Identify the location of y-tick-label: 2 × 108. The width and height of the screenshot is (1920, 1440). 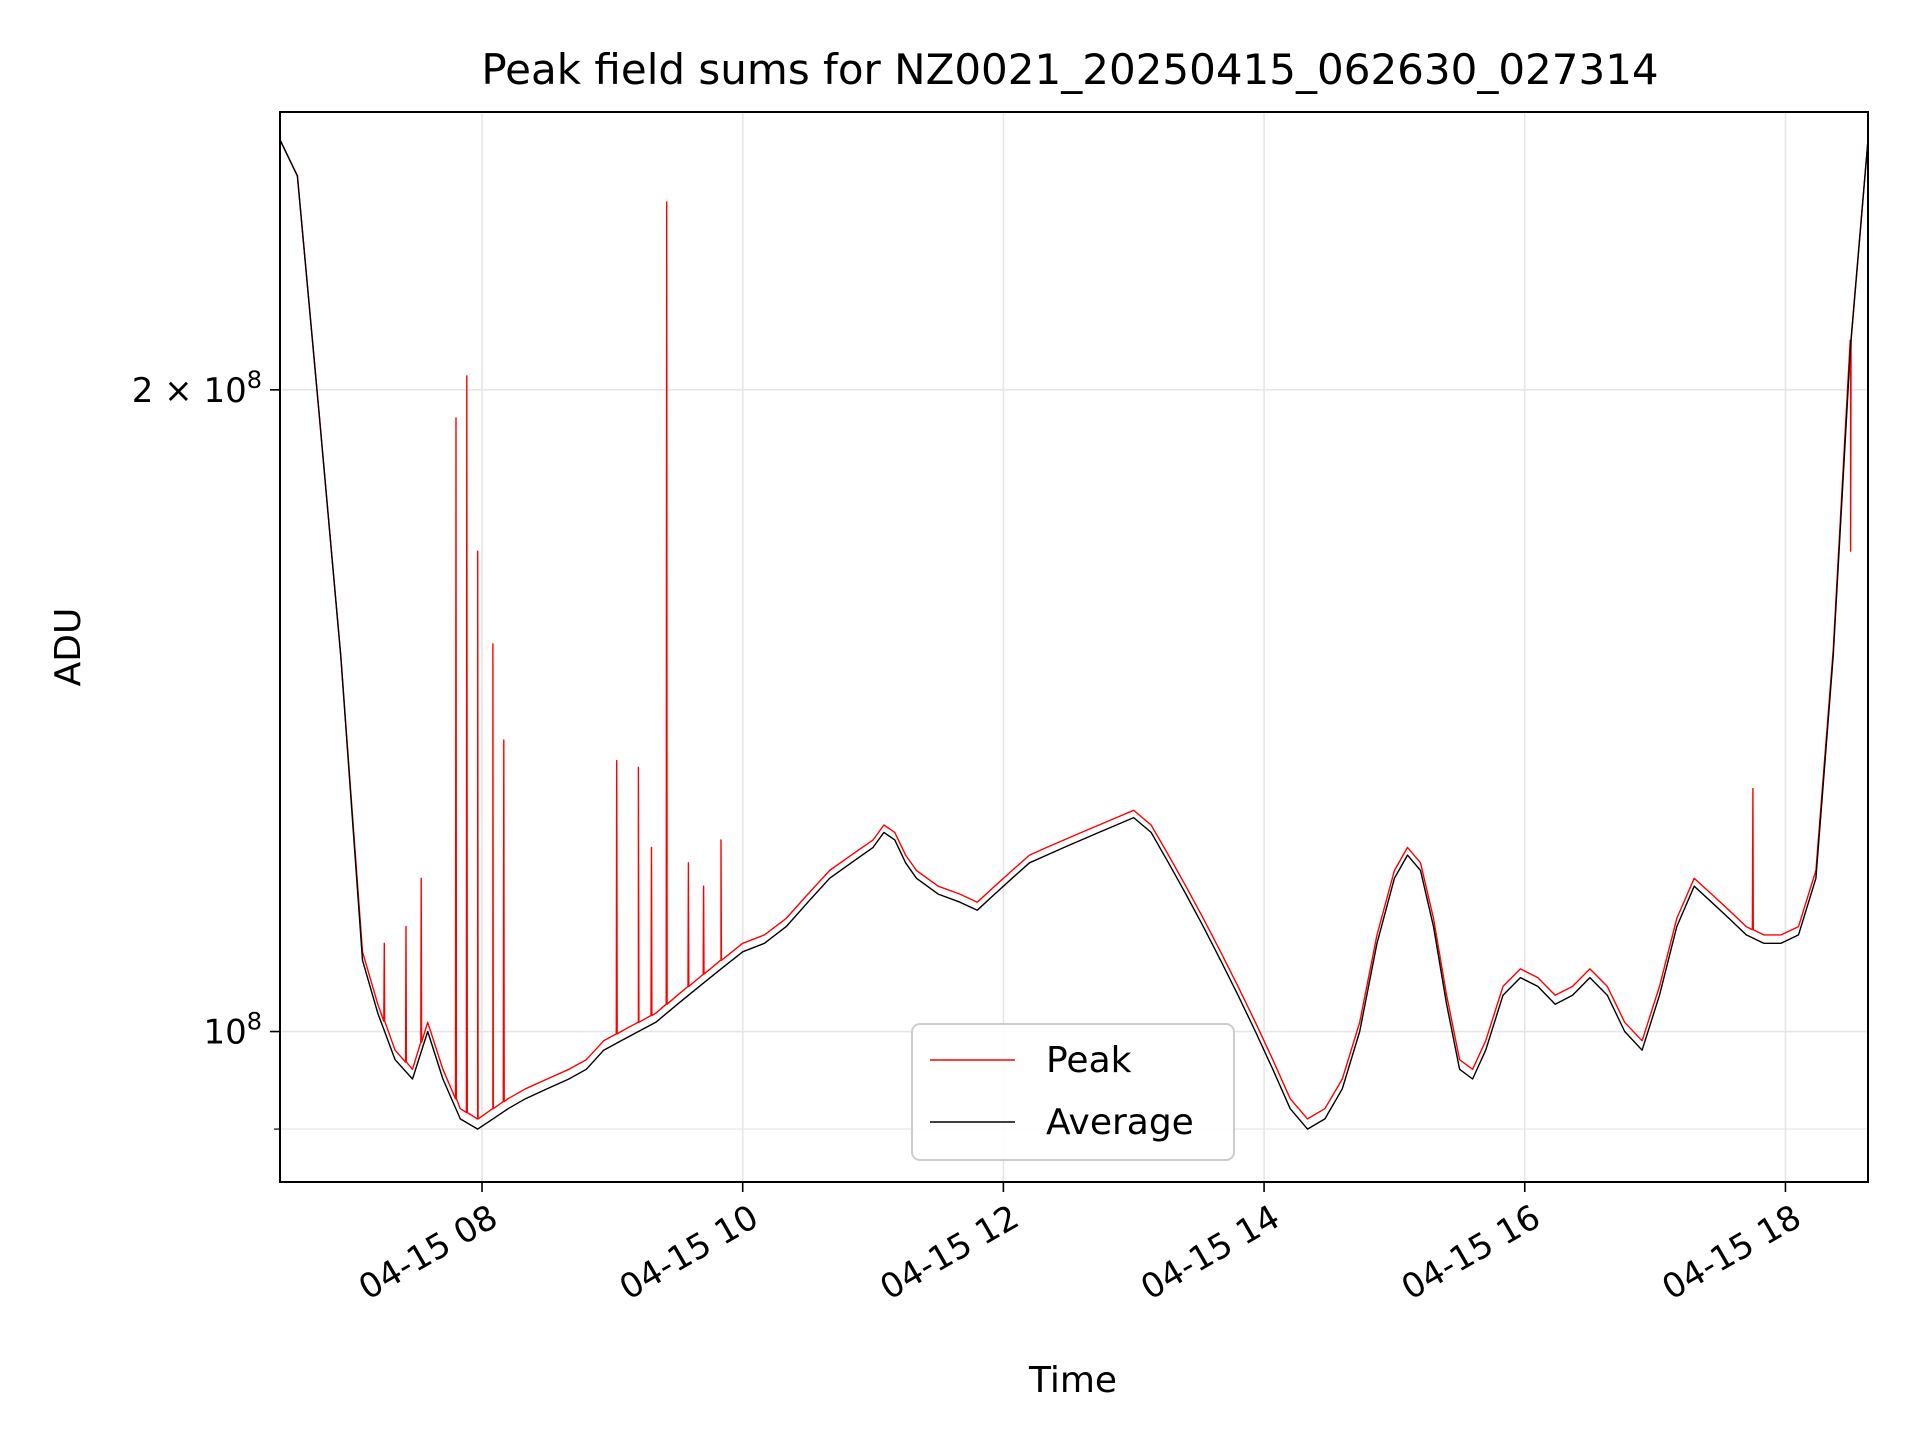
(197, 388).